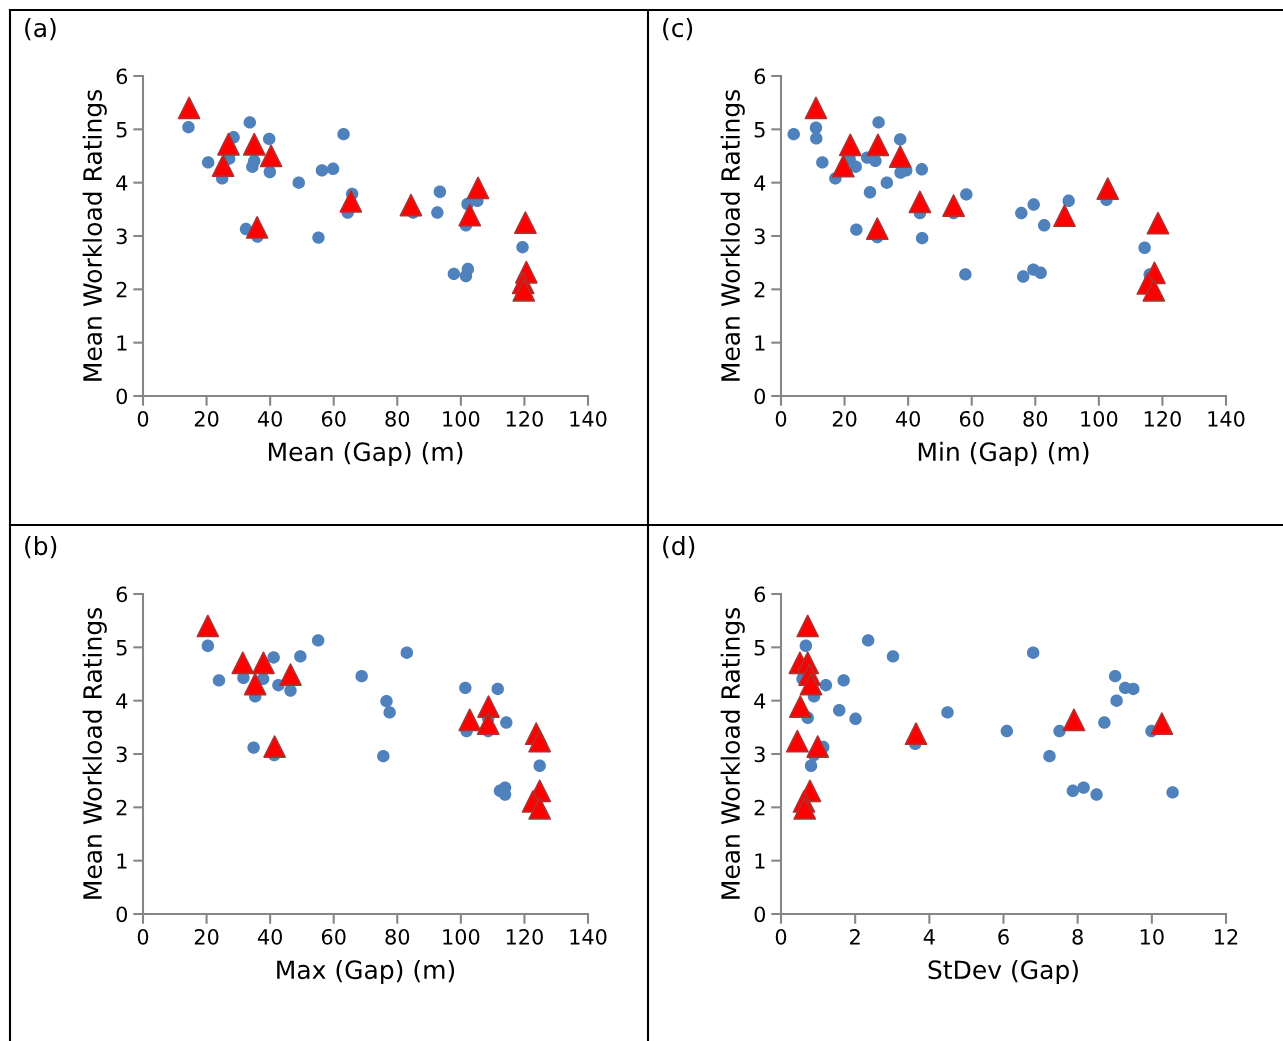 This screenshot has height=1041, width=1283. I want to click on x-tick-label: 2, so click(855, 936).